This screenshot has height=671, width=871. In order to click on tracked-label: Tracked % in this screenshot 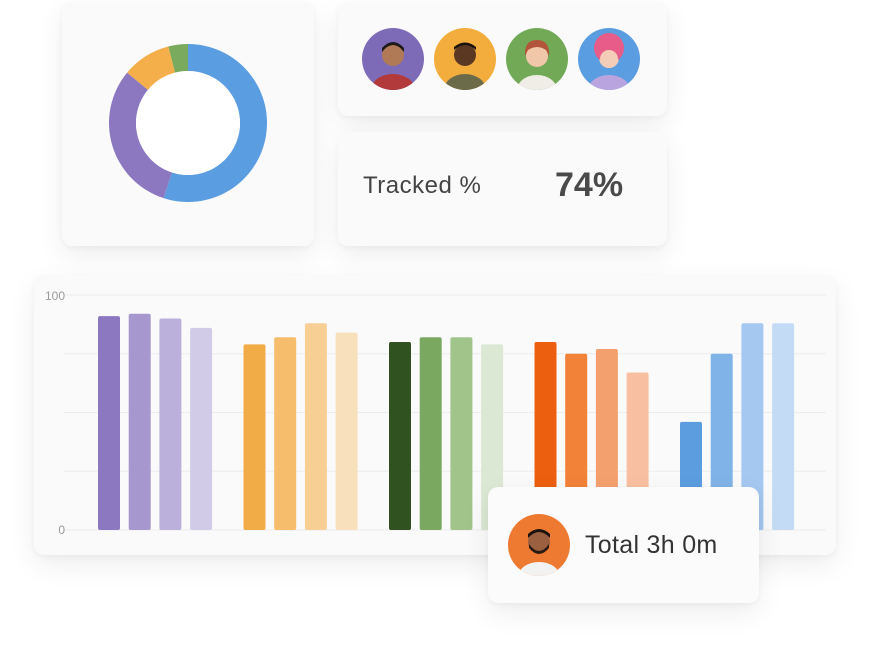, I will do `click(422, 185)`.